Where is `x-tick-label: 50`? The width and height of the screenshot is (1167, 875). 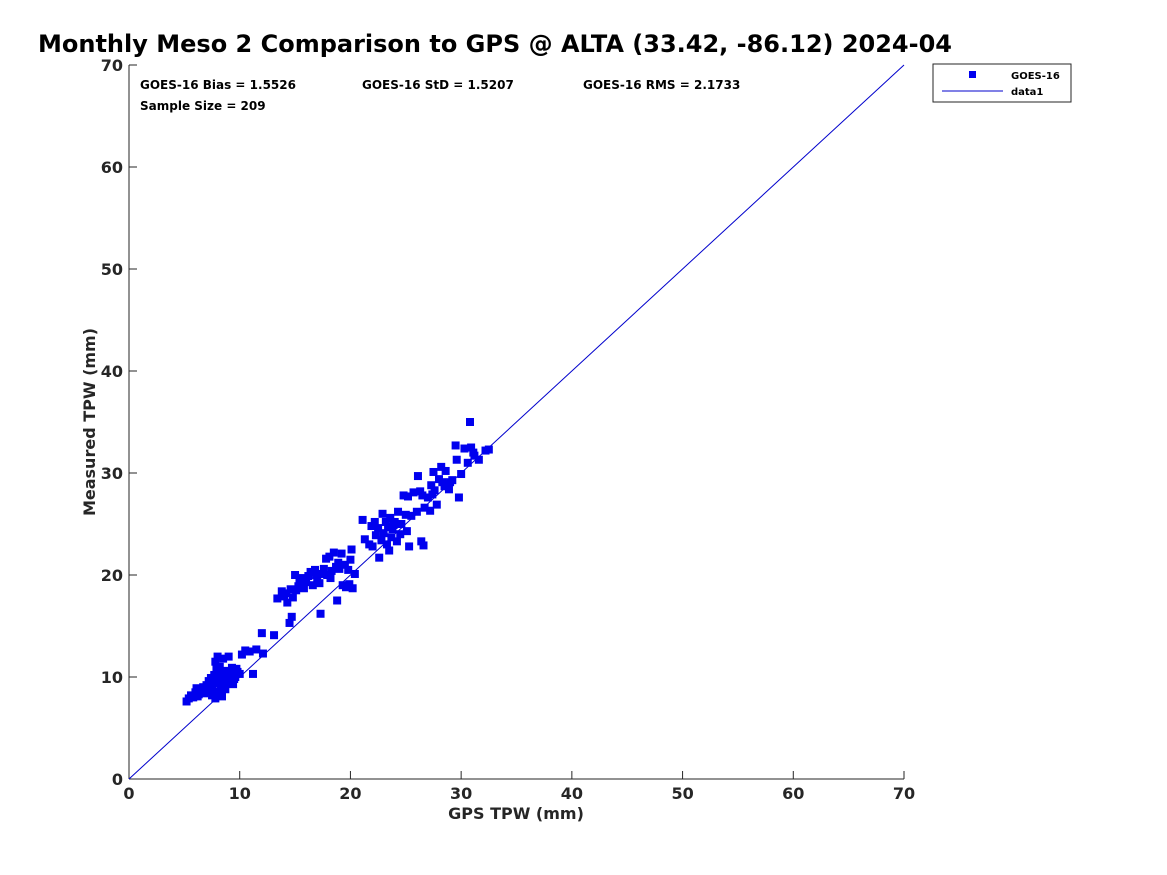
x-tick-label: 50 is located at coordinates (682, 793).